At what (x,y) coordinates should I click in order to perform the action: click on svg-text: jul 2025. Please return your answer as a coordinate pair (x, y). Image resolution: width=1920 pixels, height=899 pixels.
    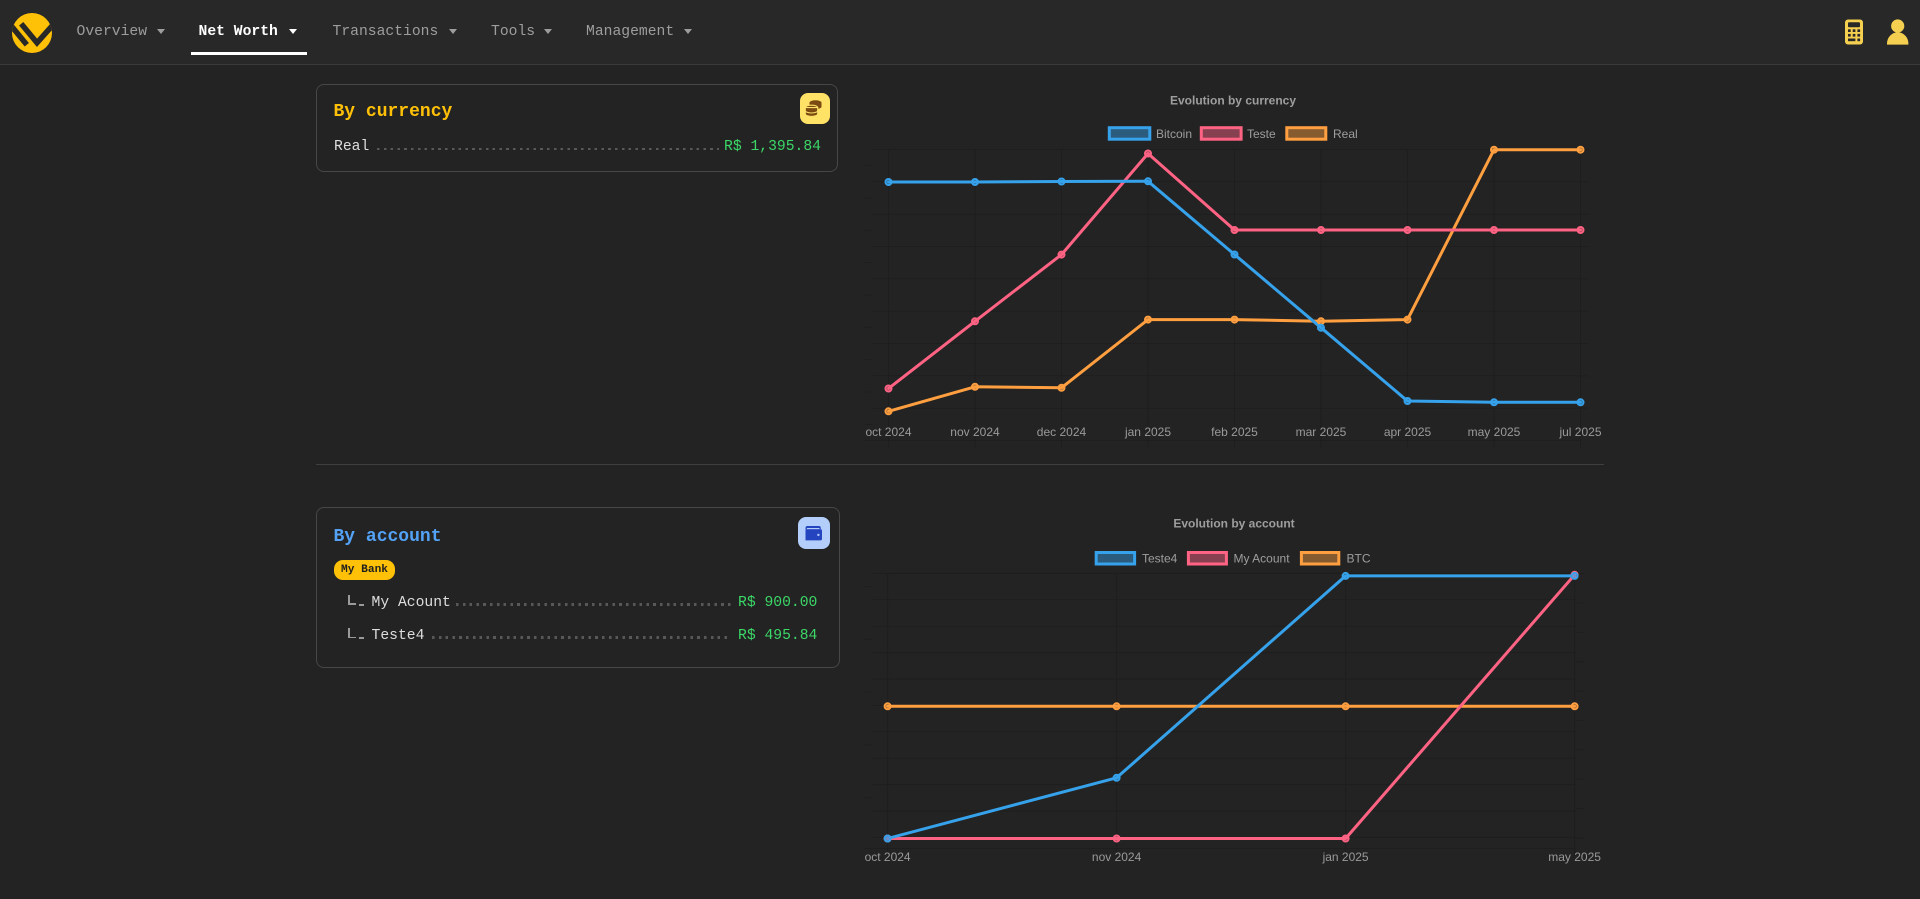
    Looking at the image, I should click on (1579, 432).